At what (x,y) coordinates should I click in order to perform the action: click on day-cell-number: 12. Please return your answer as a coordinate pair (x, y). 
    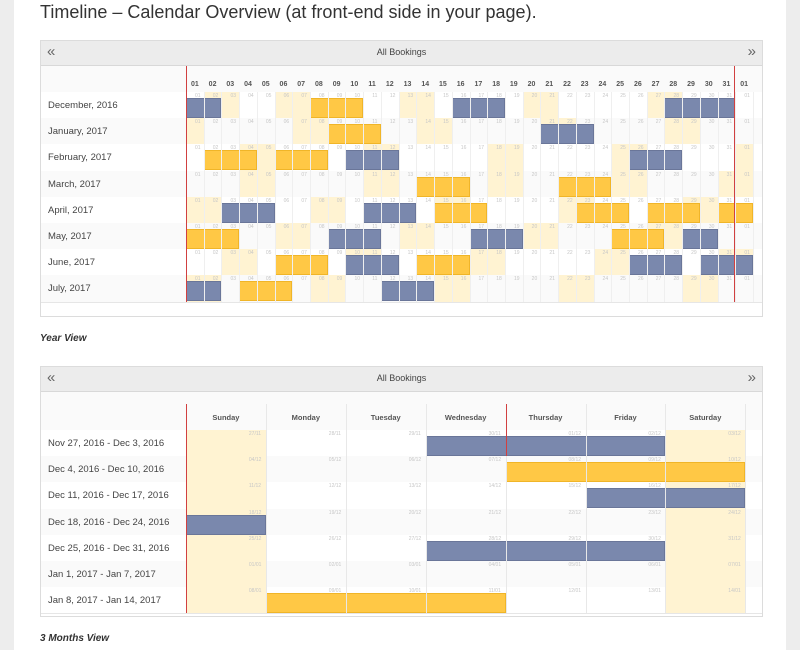
    Looking at the image, I should click on (392, 227).